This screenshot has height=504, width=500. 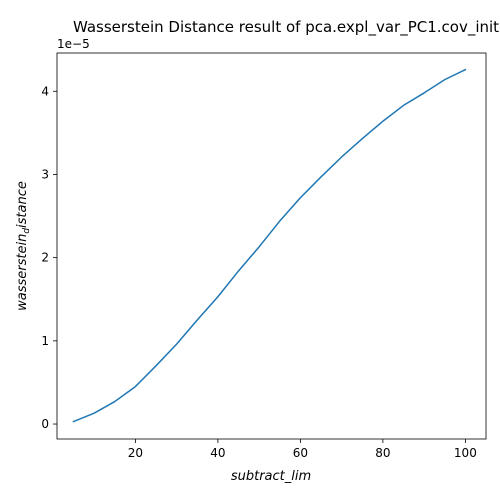 I want to click on y-axis-label-subscript: d, so click(x=27, y=231).